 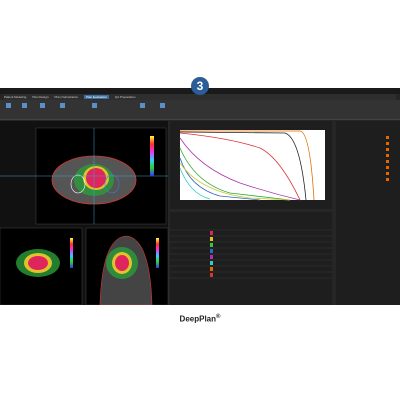 I want to click on dvh-plot, so click(x=252, y=165).